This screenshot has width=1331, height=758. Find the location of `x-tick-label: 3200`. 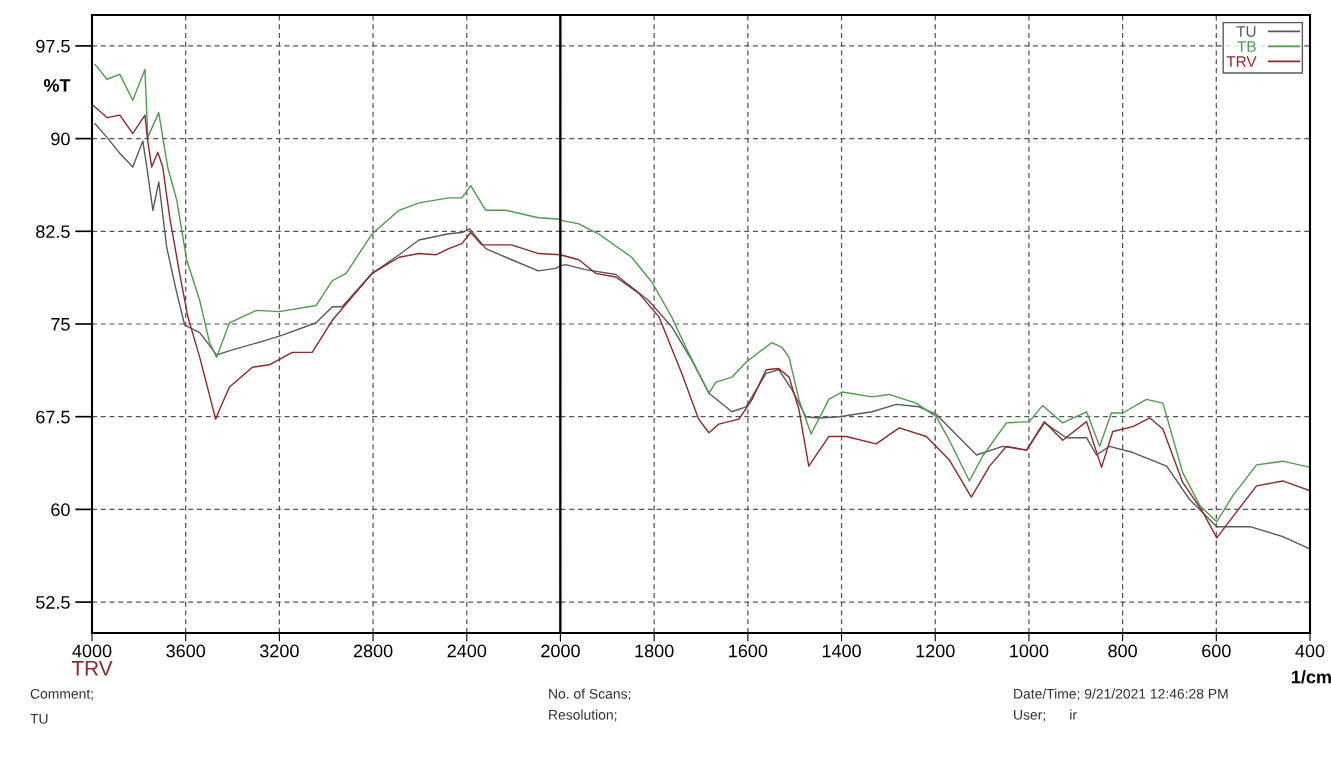

x-tick-label: 3200 is located at coordinates (279, 651).